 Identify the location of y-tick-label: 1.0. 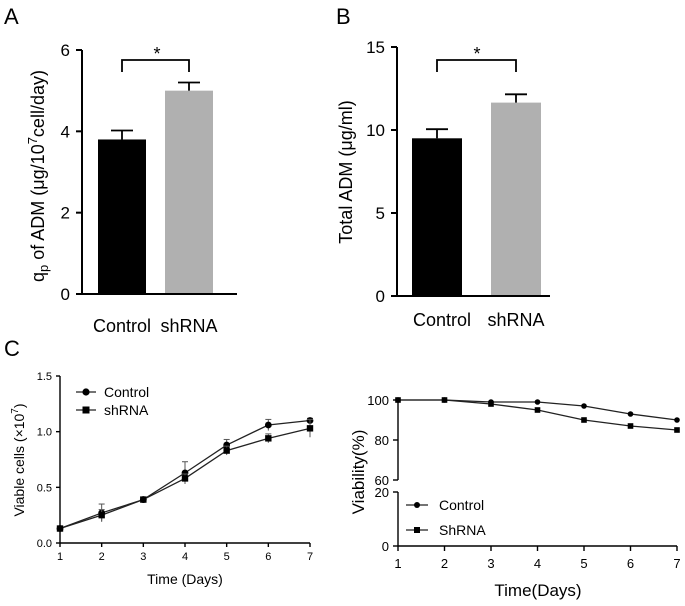
(44, 433).